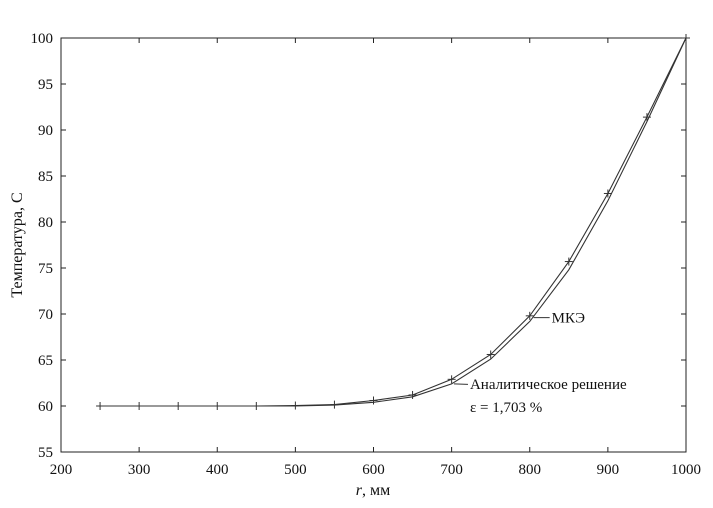 This screenshot has width=713, height=508. Describe the element at coordinates (530, 470) in the screenshot. I see `x-tick-label: 800` at that location.